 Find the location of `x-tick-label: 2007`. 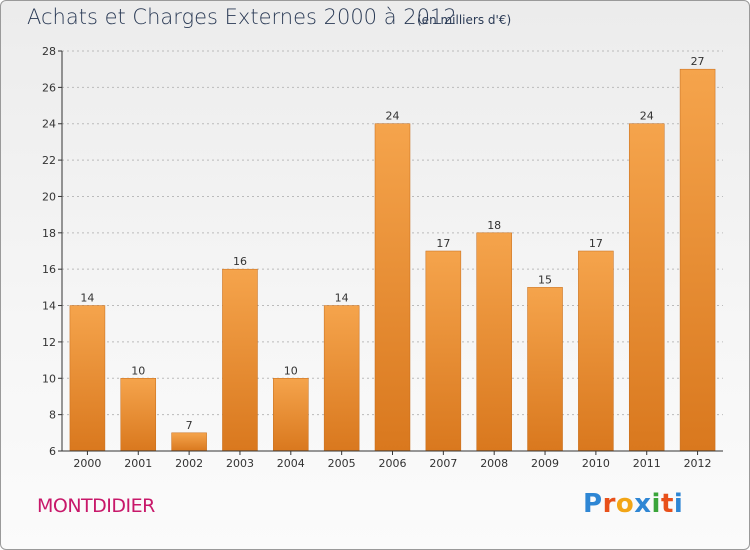

x-tick-label: 2007 is located at coordinates (443, 463).